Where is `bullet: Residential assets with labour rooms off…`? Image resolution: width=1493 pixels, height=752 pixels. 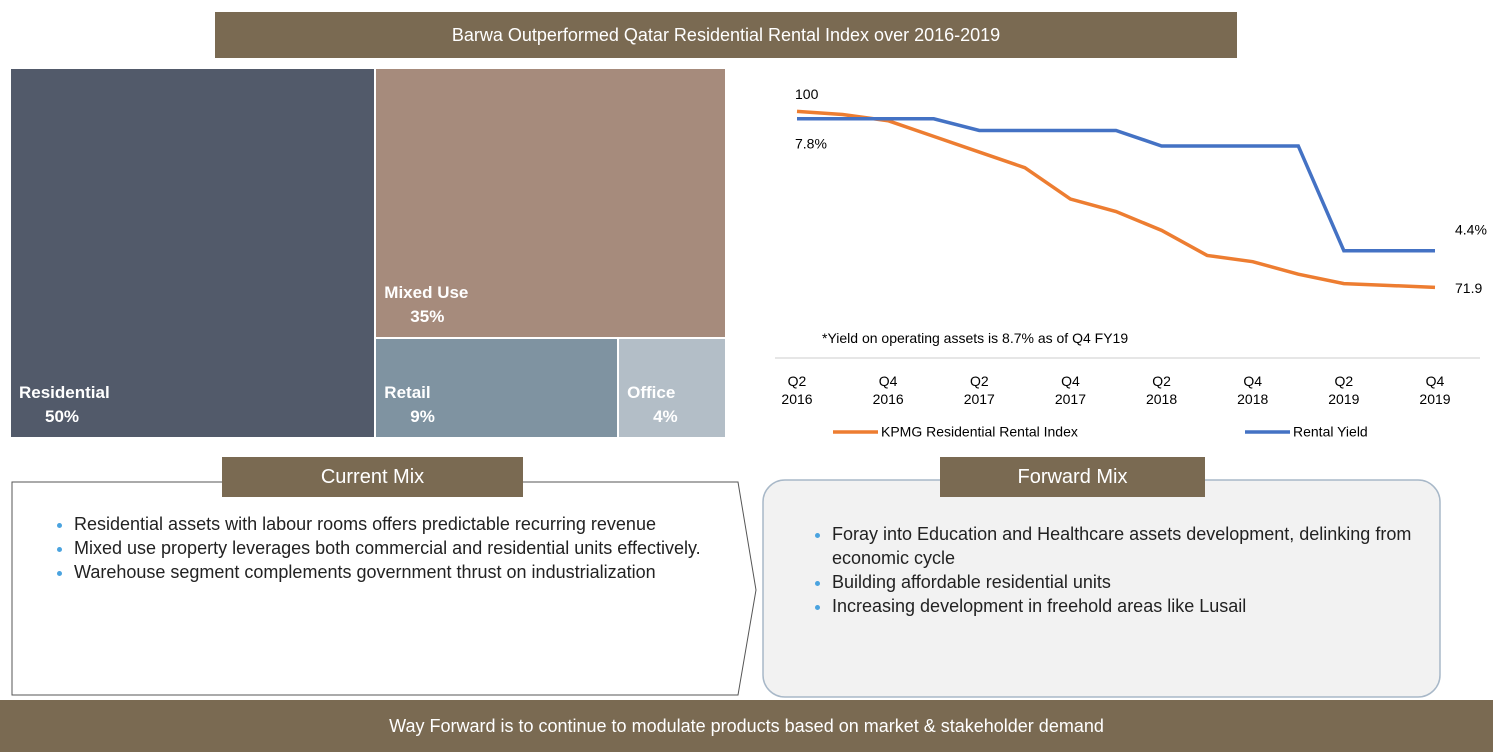 bullet: Residential assets with labour rooms off… is located at coordinates (404, 524).